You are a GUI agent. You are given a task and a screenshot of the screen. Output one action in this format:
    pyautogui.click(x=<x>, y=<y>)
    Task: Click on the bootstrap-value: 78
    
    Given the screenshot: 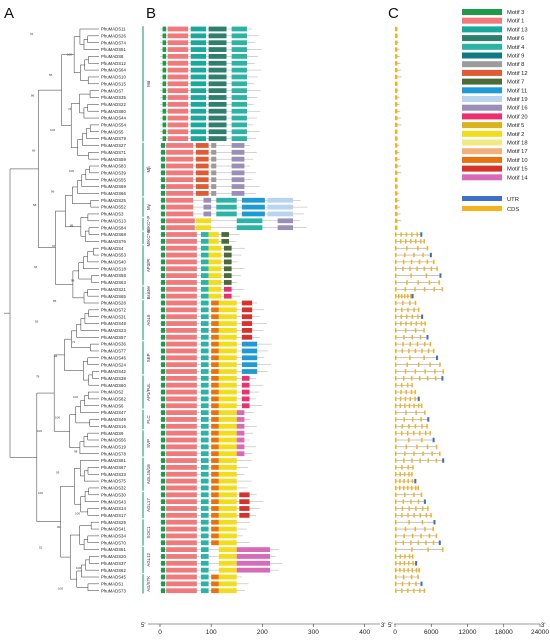 What is the action you would take?
    pyautogui.click(x=38, y=376)
    